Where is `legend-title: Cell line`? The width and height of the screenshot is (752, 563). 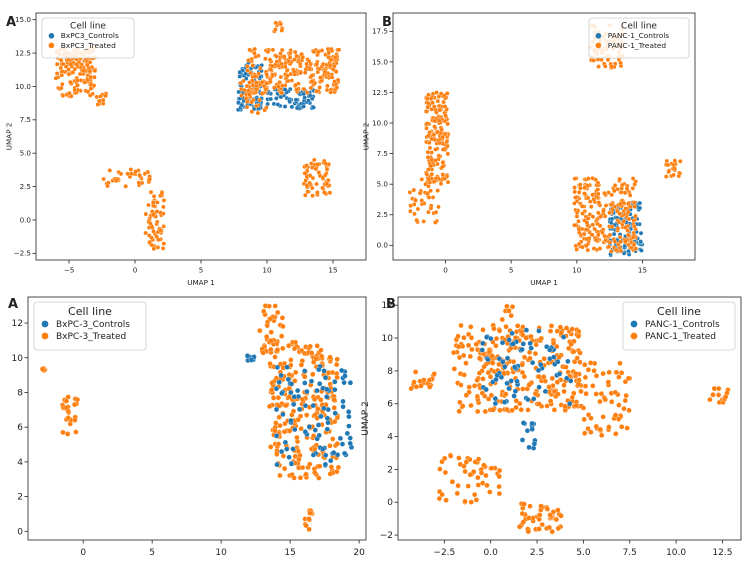 legend-title: Cell line is located at coordinates (639, 27).